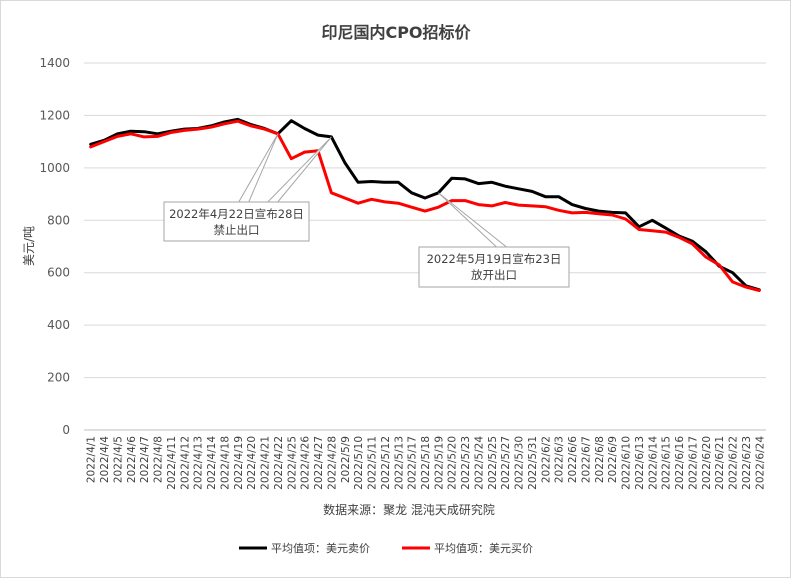 This screenshot has height=579, width=791. Describe the element at coordinates (506, 463) in the screenshot. I see `x-tick-label: 2022/5/27` at that location.